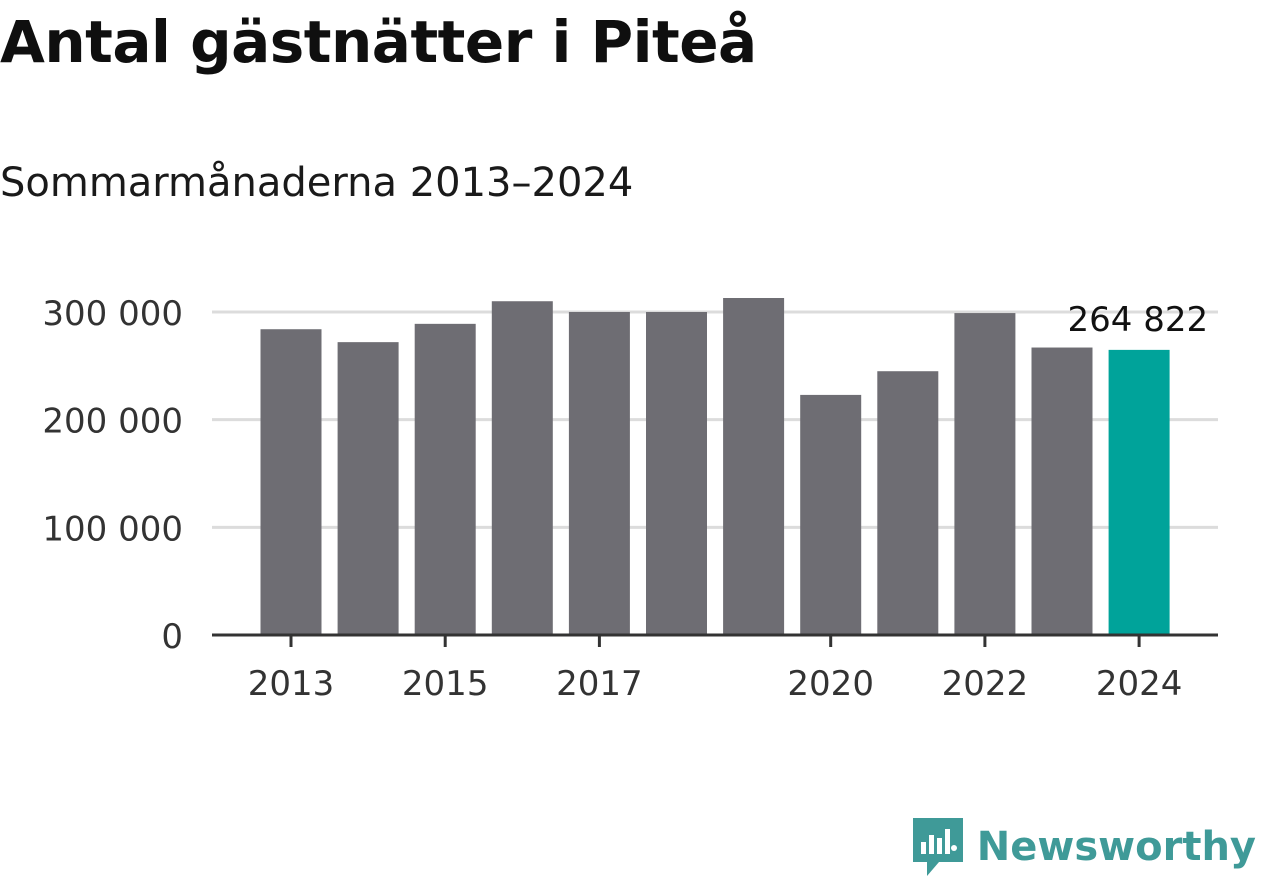 The width and height of the screenshot is (1262, 879). I want to click on data-label: 264 822, so click(1137, 320).